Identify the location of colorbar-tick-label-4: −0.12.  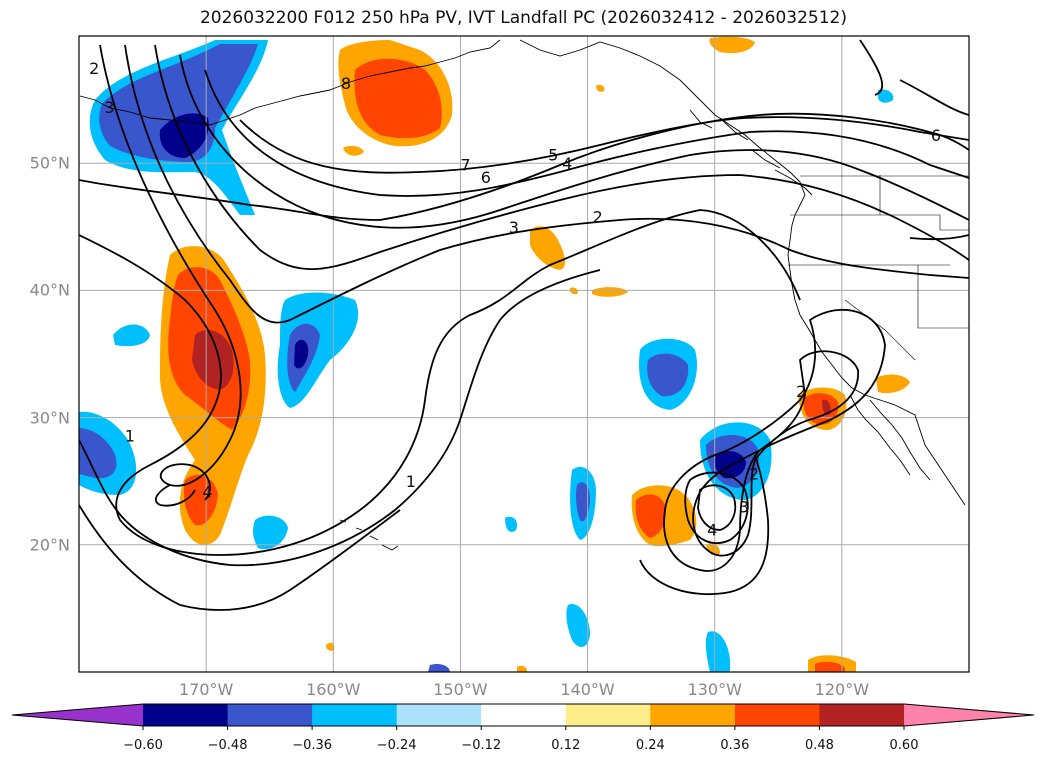
(481, 745).